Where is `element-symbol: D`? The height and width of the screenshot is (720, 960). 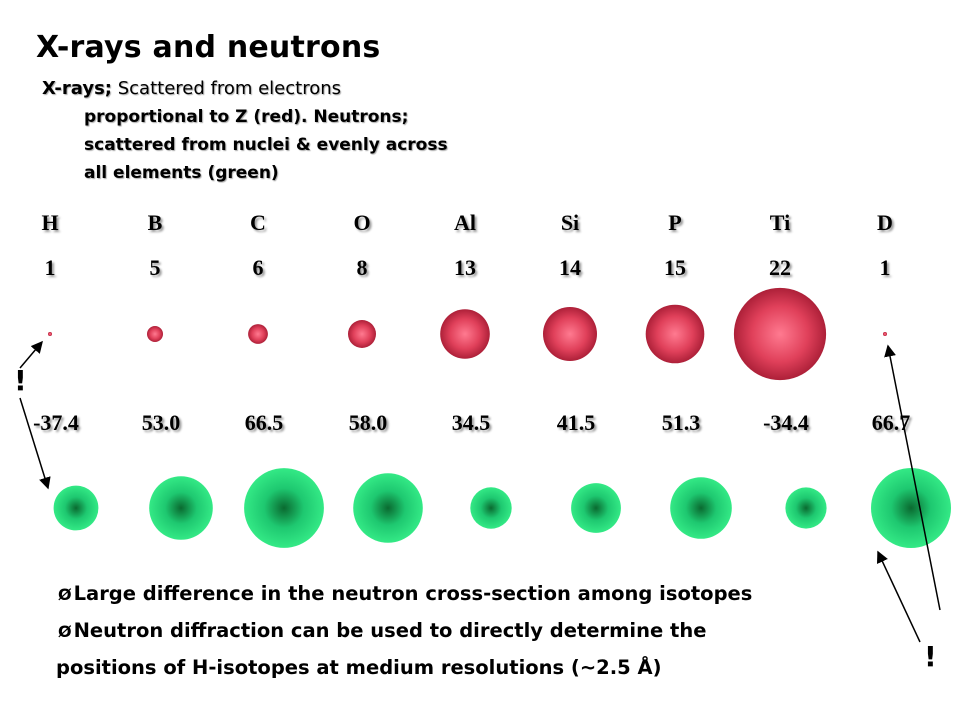
element-symbol: D is located at coordinates (885, 222).